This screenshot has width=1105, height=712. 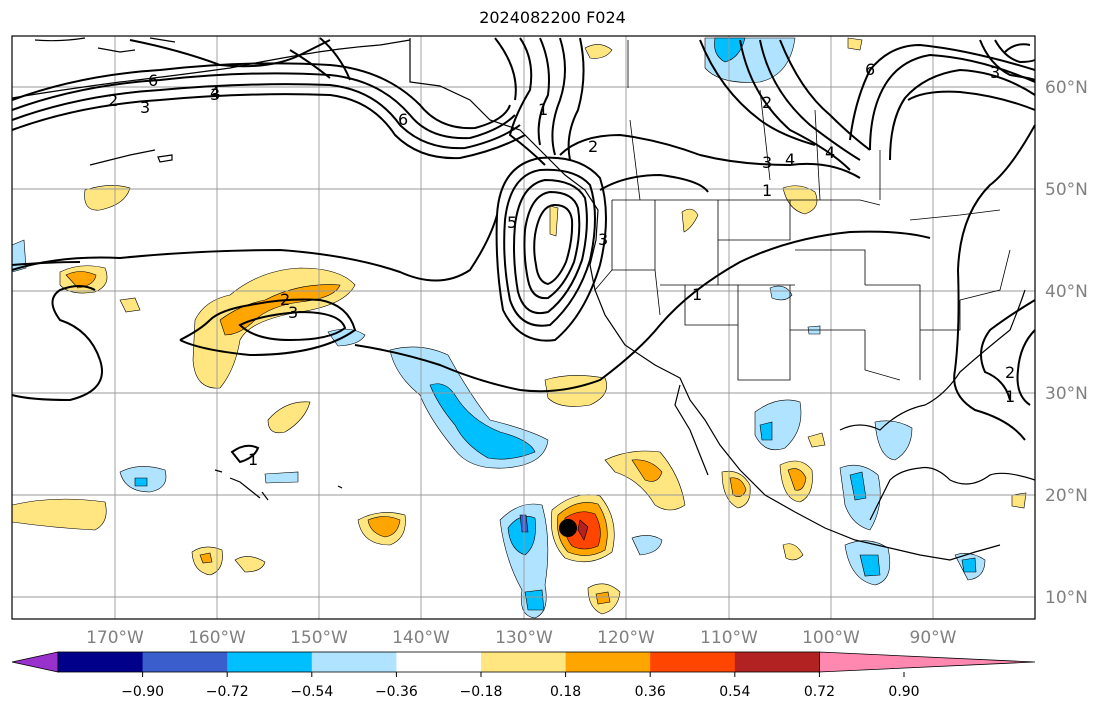 I want to click on lat-label: 10°N, so click(x=1066, y=598).